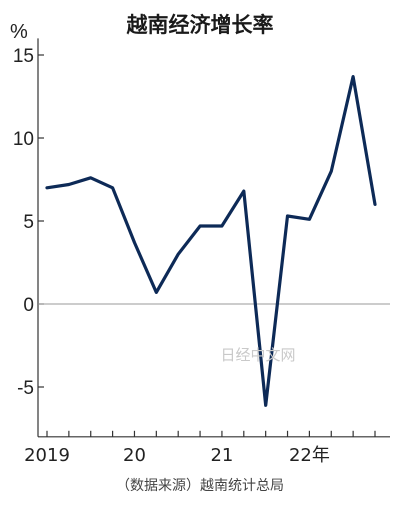  Describe the element at coordinates (47, 455) in the screenshot. I see `x-year-label: 2019` at that location.